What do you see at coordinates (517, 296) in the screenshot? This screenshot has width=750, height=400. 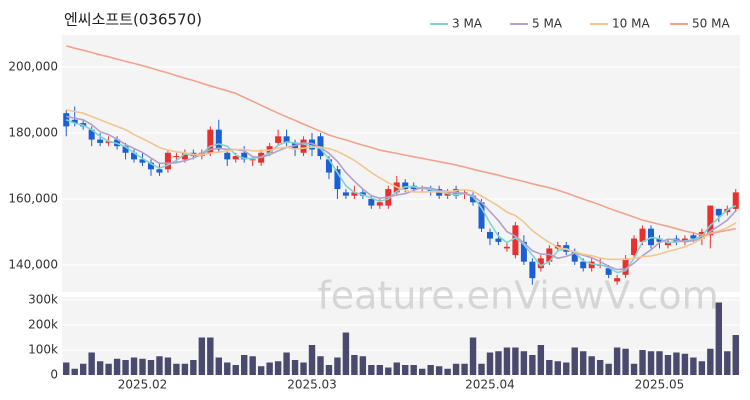 I see `watermark: feature.enViewV.com` at bounding box center [517, 296].